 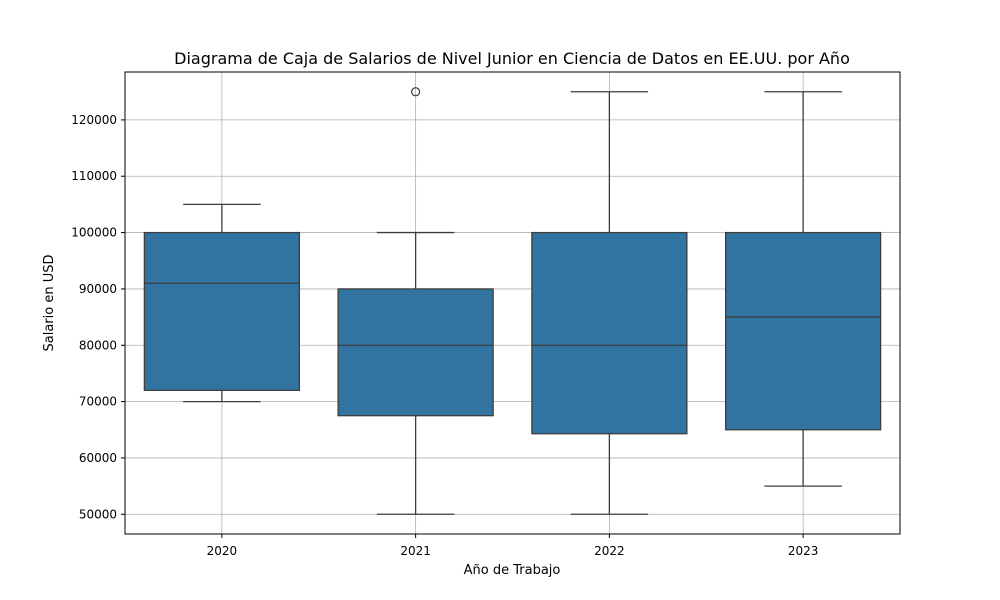 I want to click on box-2021, so click(x=415, y=301).